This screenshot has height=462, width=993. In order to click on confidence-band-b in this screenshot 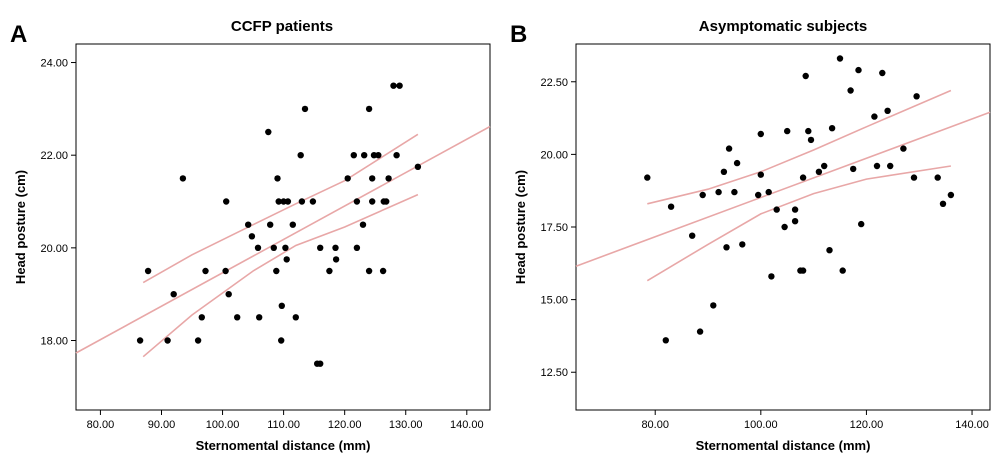, I will do `click(799, 185)`.